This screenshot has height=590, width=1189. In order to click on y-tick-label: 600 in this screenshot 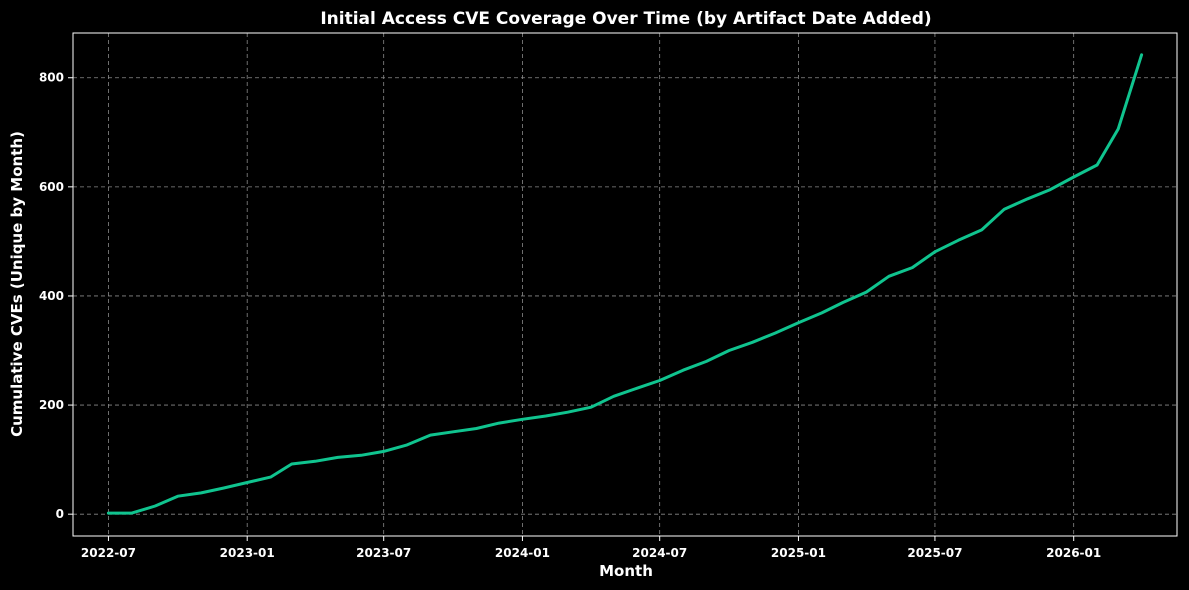, I will do `click(51, 187)`.